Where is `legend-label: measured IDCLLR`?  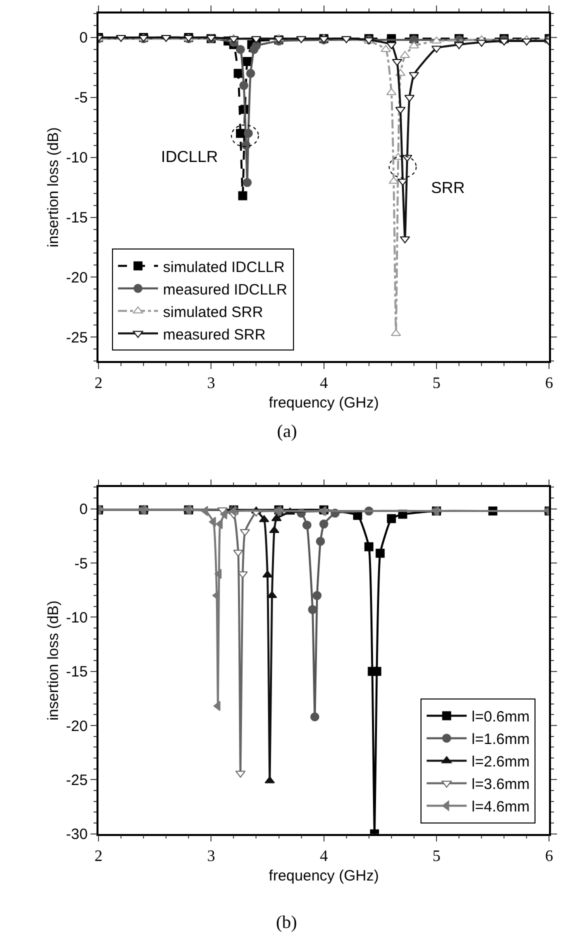
legend-label: measured IDCLLR is located at coordinates (225, 289).